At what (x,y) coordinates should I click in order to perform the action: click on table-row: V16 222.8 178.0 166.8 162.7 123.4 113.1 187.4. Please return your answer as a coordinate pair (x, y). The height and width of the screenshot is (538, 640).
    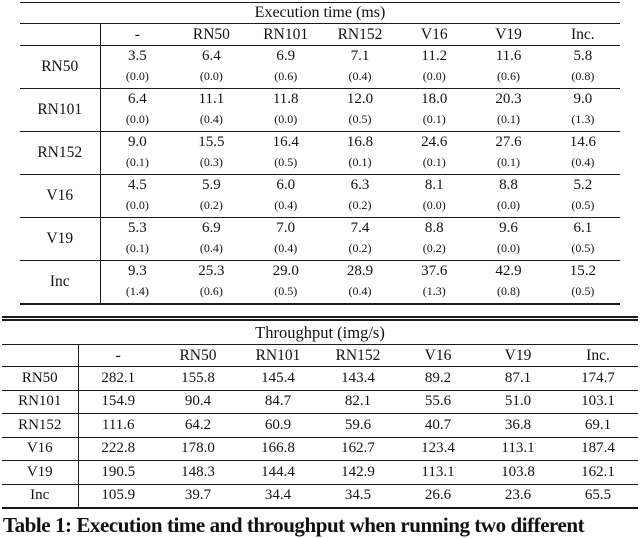
    Looking at the image, I should click on (320, 449).